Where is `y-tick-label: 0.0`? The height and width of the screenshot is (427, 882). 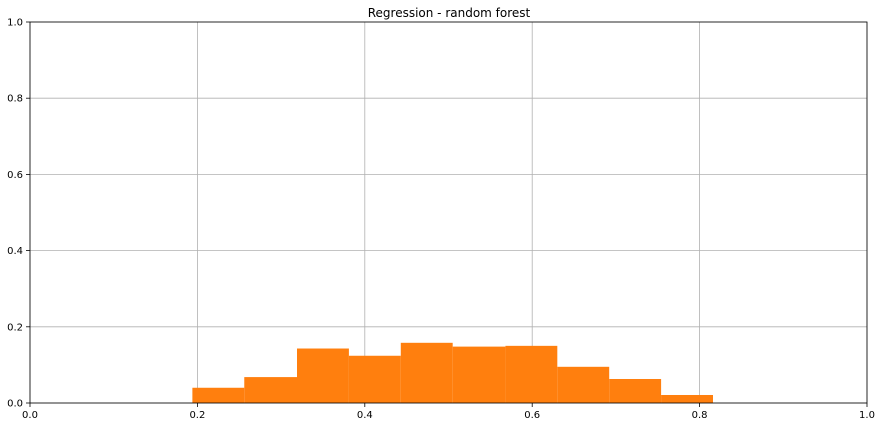
y-tick-label: 0.0 is located at coordinates (15, 404).